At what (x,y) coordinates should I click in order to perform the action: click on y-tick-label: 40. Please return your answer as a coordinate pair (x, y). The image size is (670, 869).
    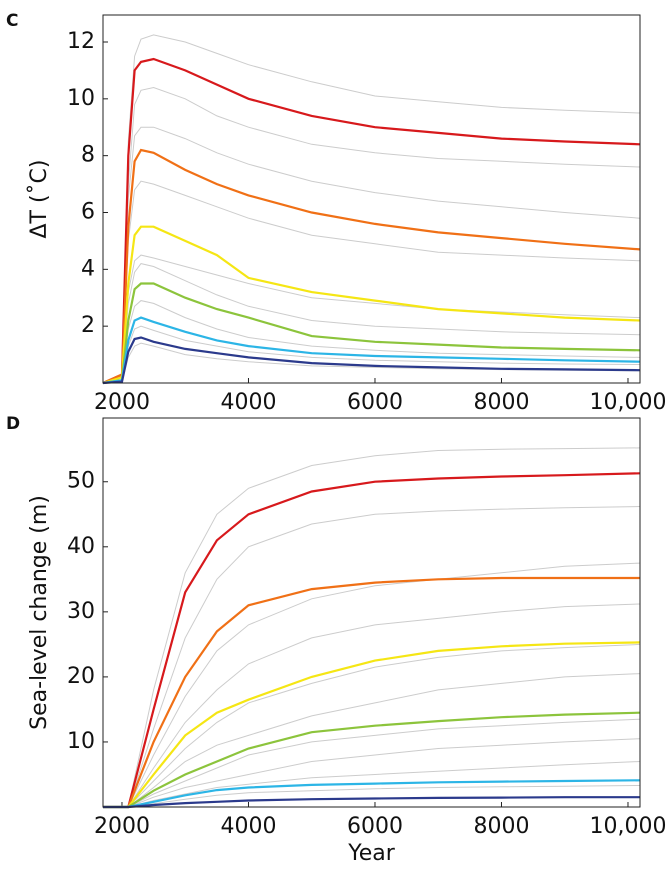
    Looking at the image, I should click on (81, 546).